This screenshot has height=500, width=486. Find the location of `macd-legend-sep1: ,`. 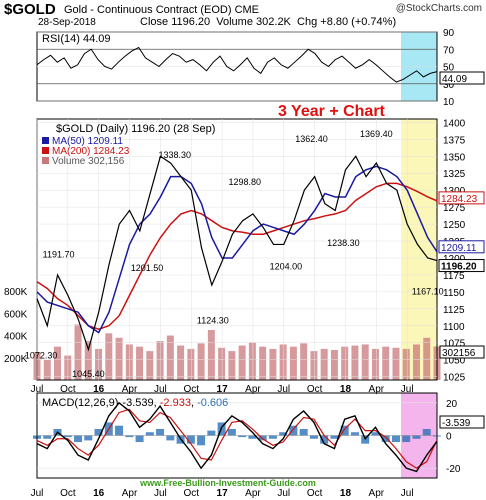

macd-legend-sep1: , is located at coordinates (157, 403).